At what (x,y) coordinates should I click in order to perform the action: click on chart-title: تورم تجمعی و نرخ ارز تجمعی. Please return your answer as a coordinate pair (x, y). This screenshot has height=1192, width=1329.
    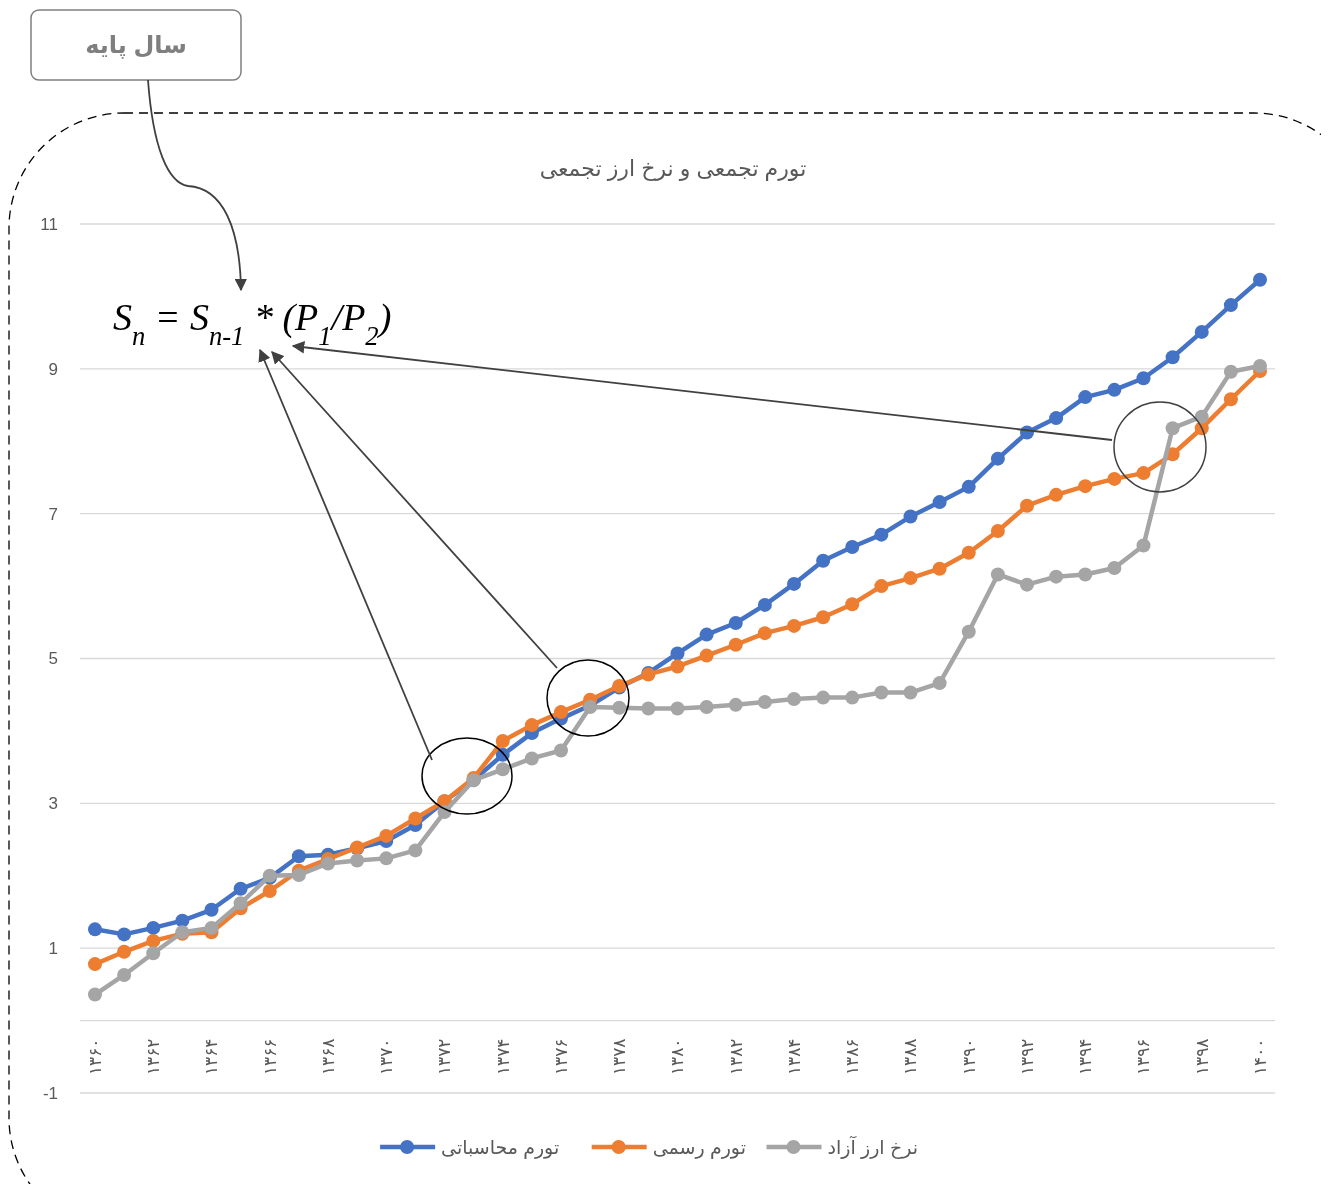
    Looking at the image, I should click on (673, 168).